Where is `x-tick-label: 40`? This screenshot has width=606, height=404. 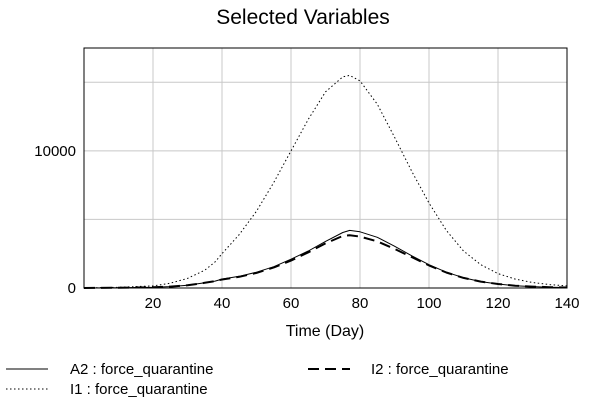 x-tick-label: 40 is located at coordinates (222, 303).